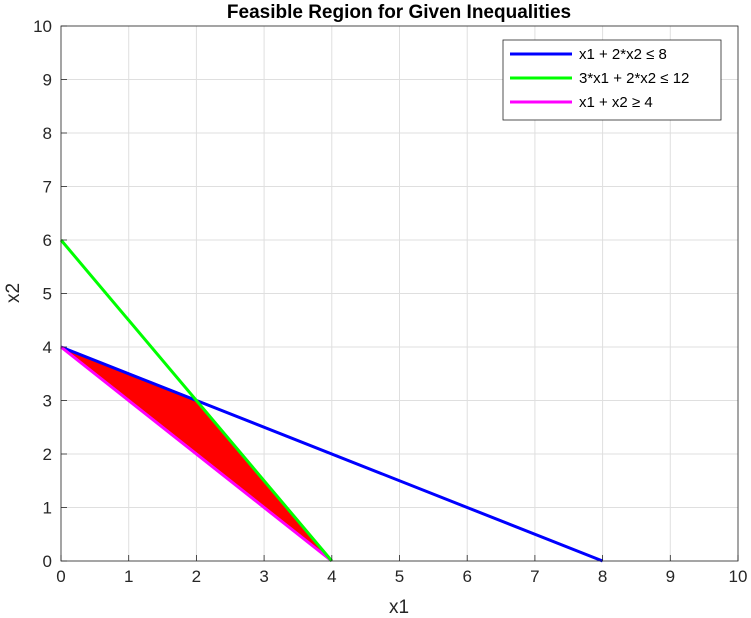 This screenshot has height=618, width=751. Describe the element at coordinates (602, 576) in the screenshot. I see `x-tick-label: 8` at that location.